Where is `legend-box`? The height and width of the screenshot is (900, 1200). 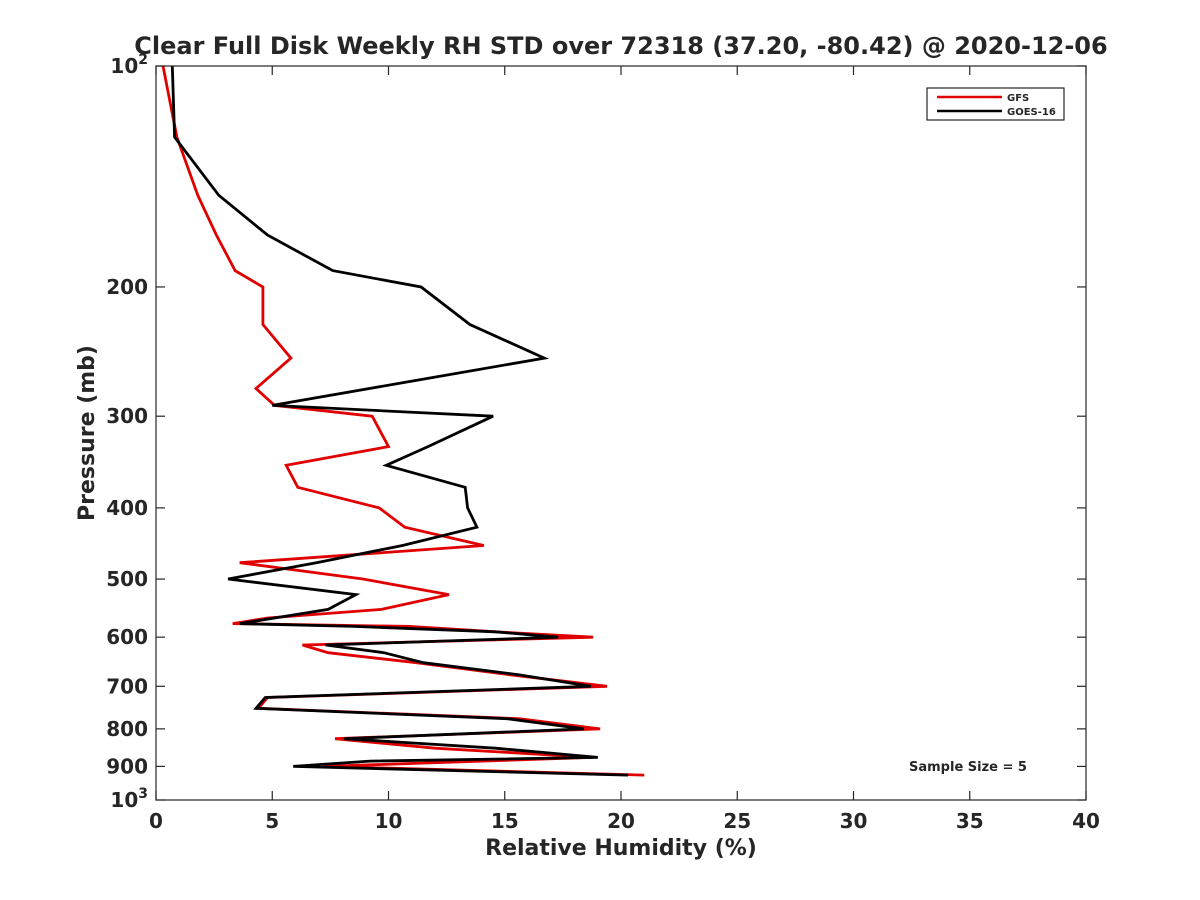 legend-box is located at coordinates (995, 104).